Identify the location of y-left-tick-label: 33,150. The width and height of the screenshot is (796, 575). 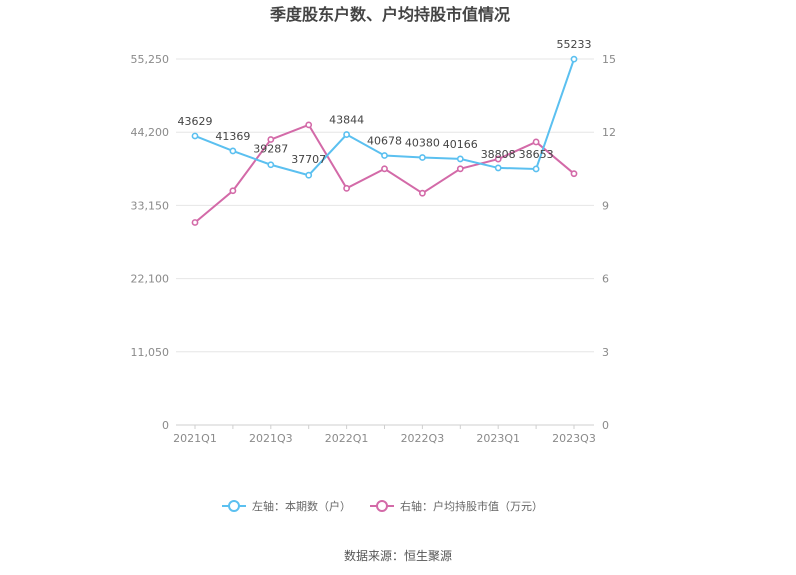
(150, 205).